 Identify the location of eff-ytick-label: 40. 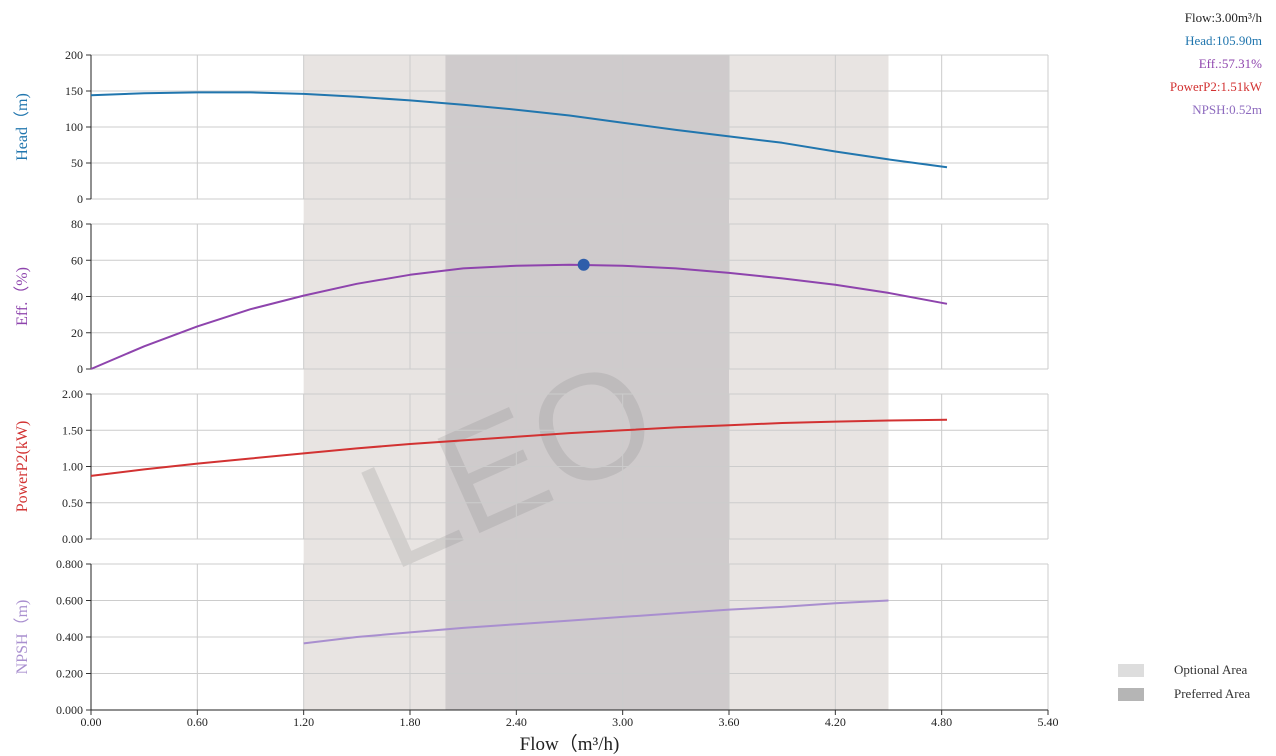
(77, 297).